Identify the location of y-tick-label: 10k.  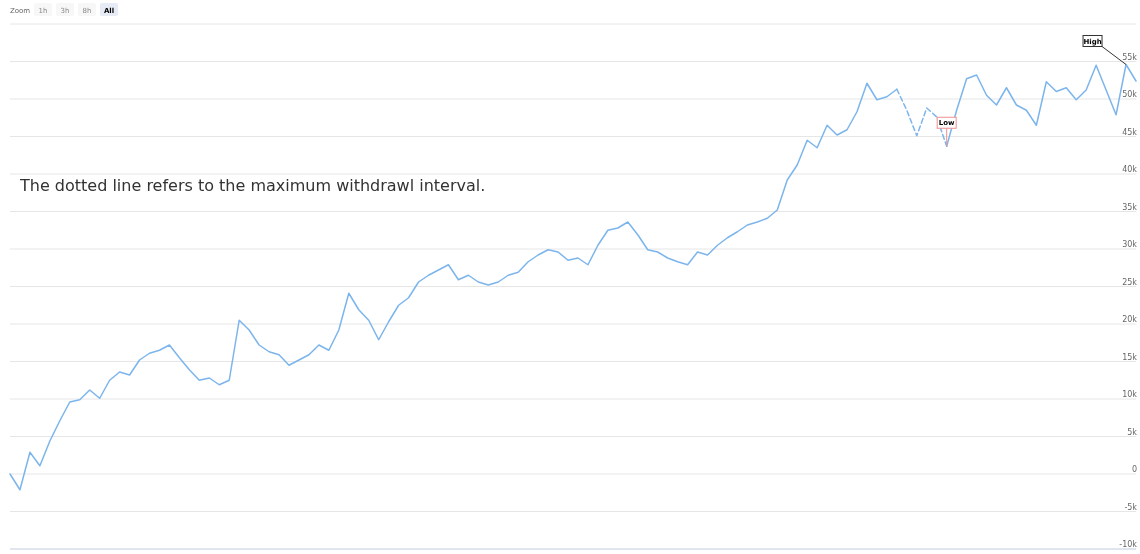
(1130, 394).